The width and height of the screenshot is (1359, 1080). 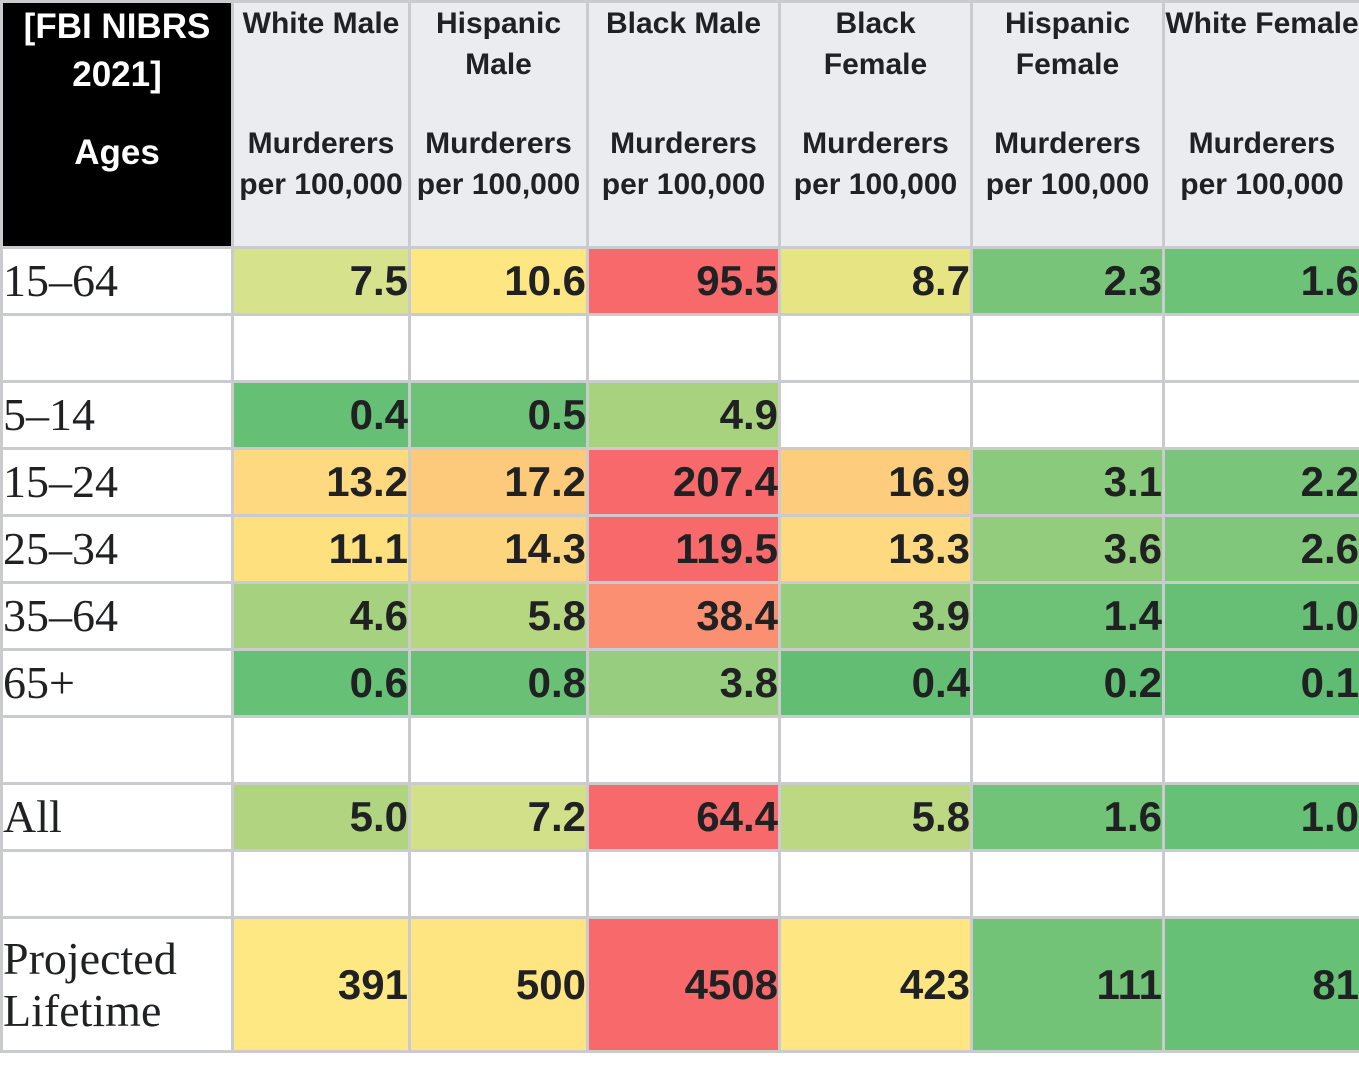 What do you see at coordinates (1067, 616) in the screenshot?
I see `rate-cell: 1.4` at bounding box center [1067, 616].